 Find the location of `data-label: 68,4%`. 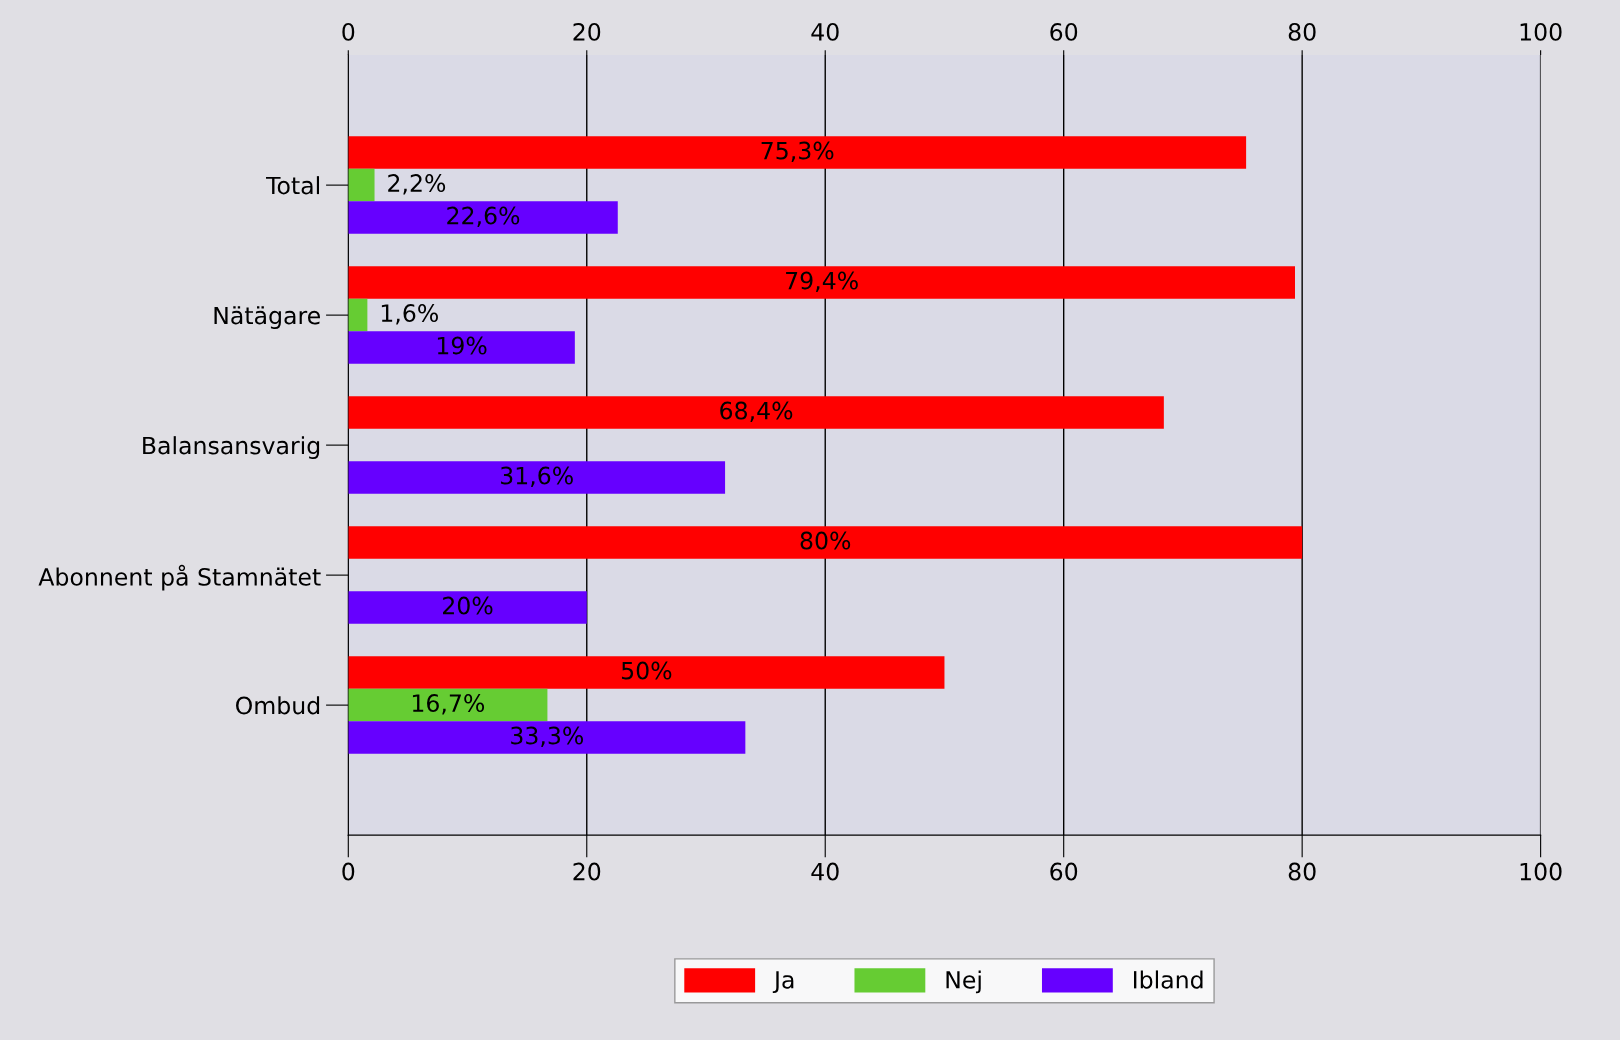

data-label: 68,4% is located at coordinates (756, 411).